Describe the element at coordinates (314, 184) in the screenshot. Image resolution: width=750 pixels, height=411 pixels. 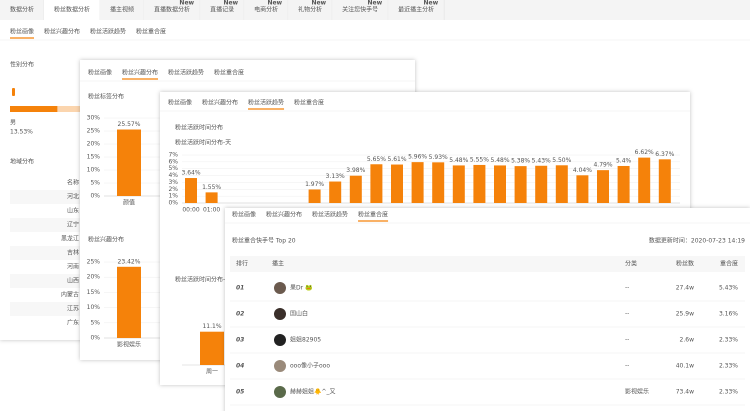
I see `value-label: 1.97%` at that location.